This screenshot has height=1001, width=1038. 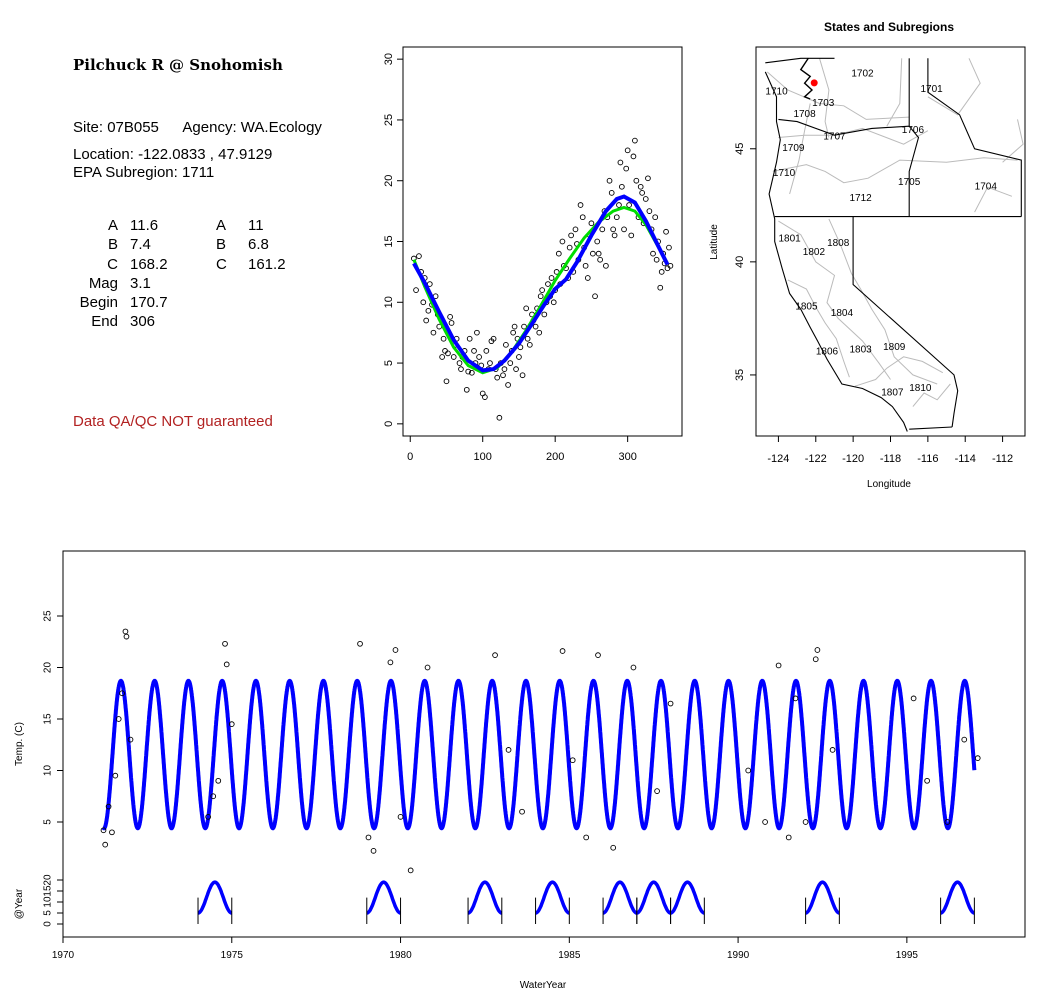 I want to click on subregion-label: 1808, so click(x=838, y=243).